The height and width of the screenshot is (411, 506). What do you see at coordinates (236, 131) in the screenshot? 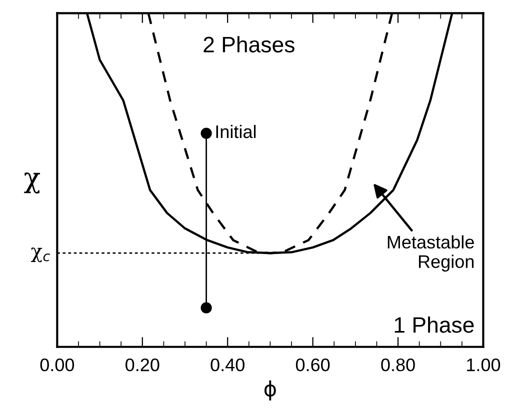
I see `annotation: Initial` at bounding box center [236, 131].